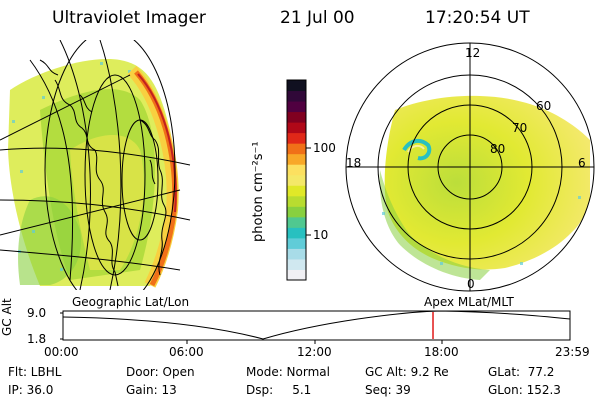 The width and height of the screenshot is (600, 400). Describe the element at coordinates (31, 390) in the screenshot. I see `status-ip: IP: 36.0` at that location.